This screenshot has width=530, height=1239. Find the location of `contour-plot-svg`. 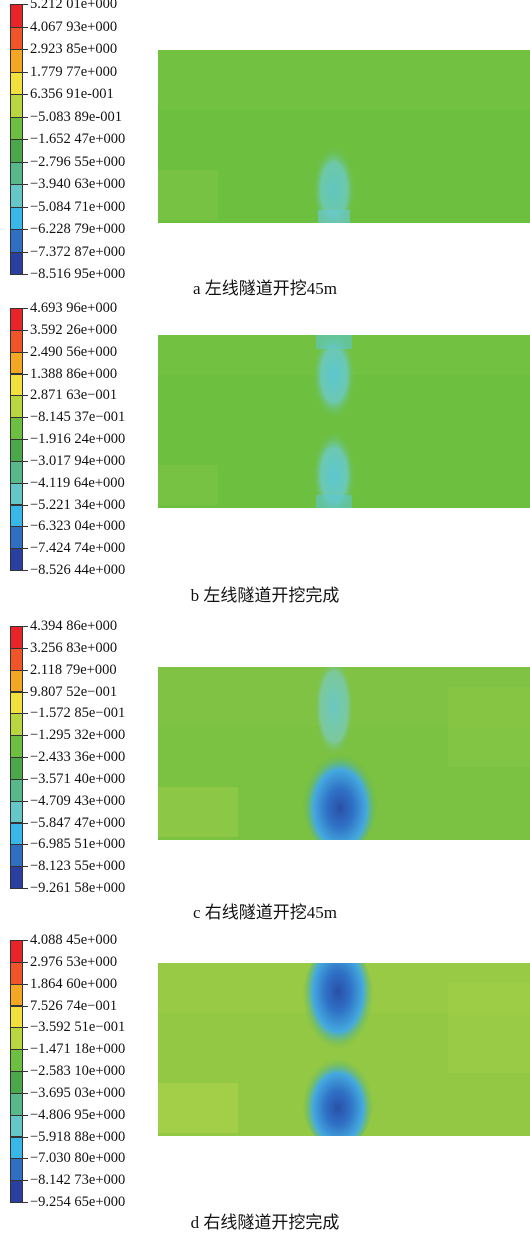

contour-plot-svg is located at coordinates (344, 421).